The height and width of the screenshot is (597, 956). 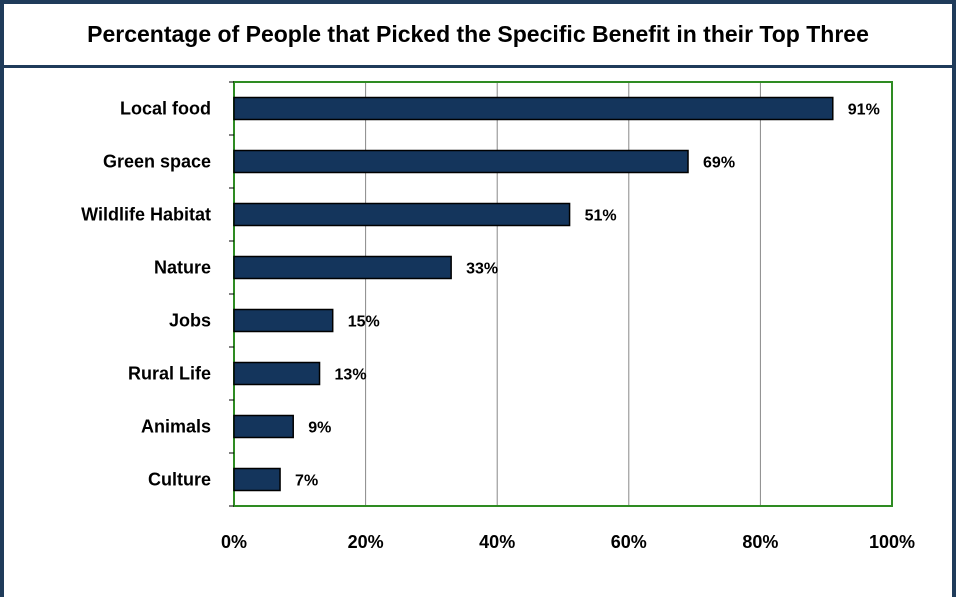 What do you see at coordinates (179, 480) in the screenshot?
I see `category-label: Culture` at bounding box center [179, 480].